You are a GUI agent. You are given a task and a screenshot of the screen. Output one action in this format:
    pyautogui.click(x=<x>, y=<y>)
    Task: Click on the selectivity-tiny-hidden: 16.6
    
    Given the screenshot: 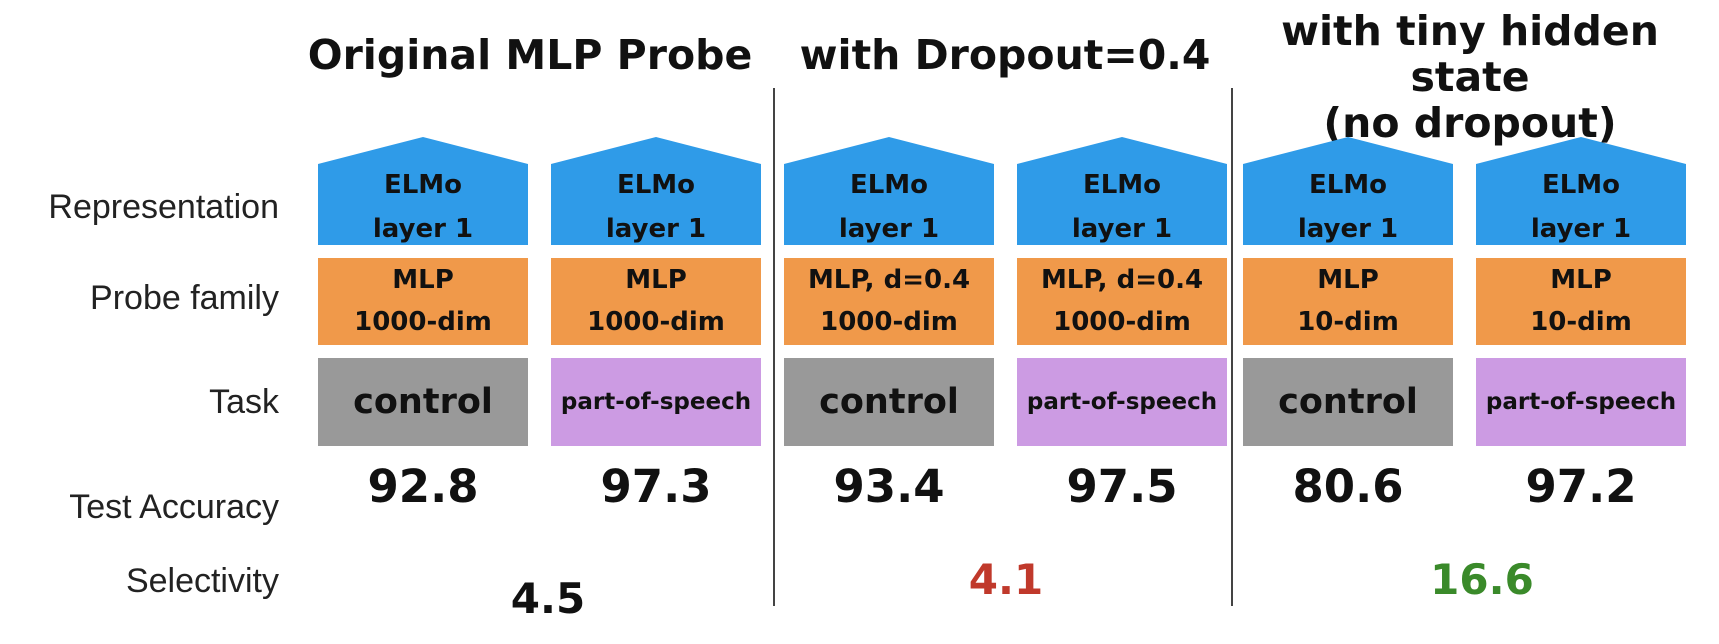 What is the action you would take?
    pyautogui.click(x=1482, y=579)
    